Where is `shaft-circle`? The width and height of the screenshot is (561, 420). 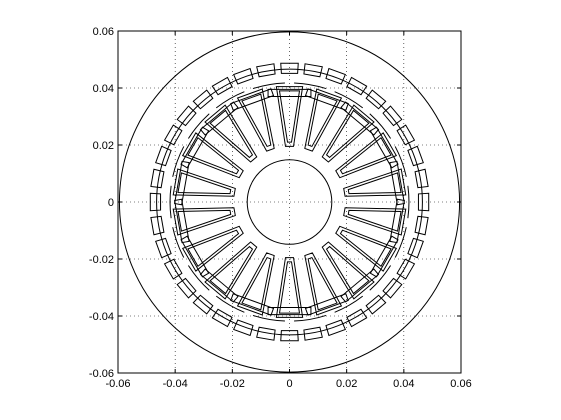 shaft-circle is located at coordinates (289, 202).